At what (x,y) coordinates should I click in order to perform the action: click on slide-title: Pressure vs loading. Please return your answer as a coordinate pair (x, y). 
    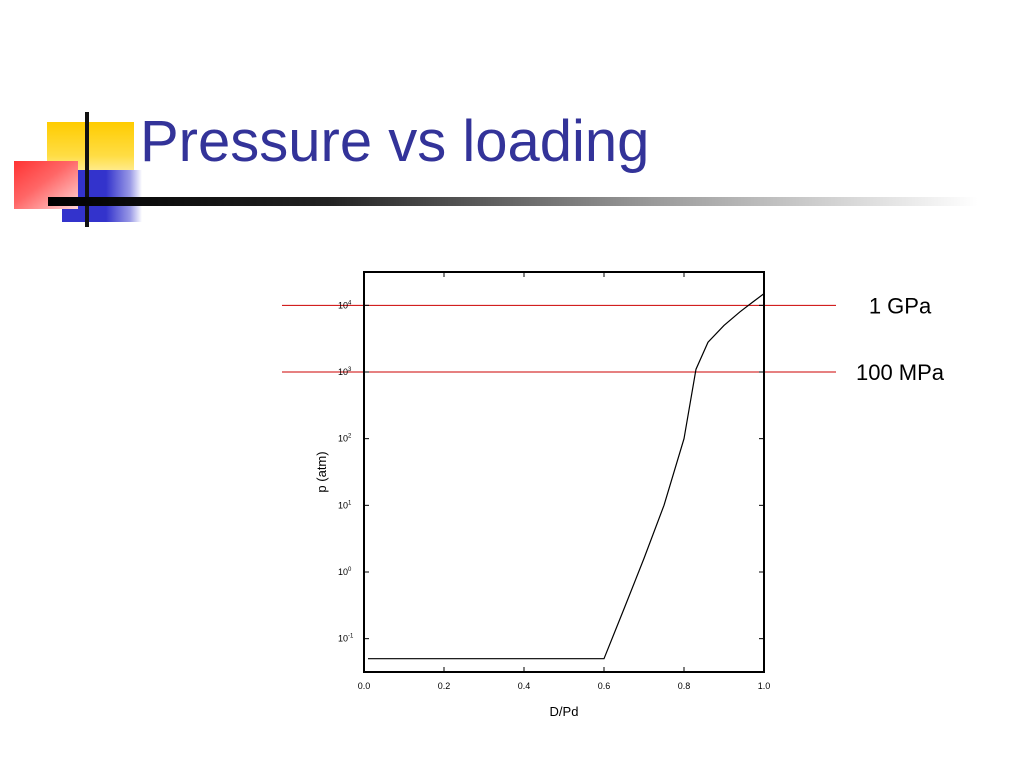
    Looking at the image, I should click on (395, 141).